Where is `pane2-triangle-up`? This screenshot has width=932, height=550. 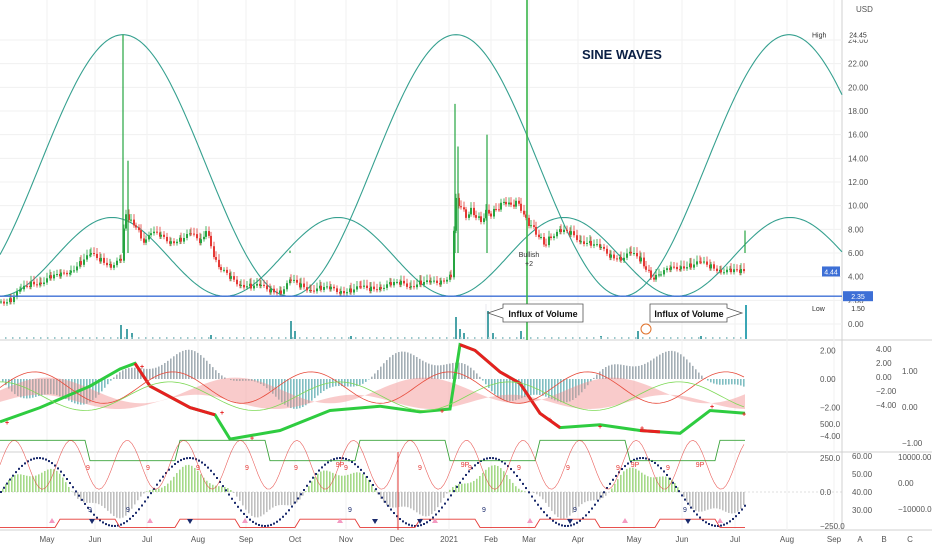
pane2-triangle-up is located at coordinates (52, 520).